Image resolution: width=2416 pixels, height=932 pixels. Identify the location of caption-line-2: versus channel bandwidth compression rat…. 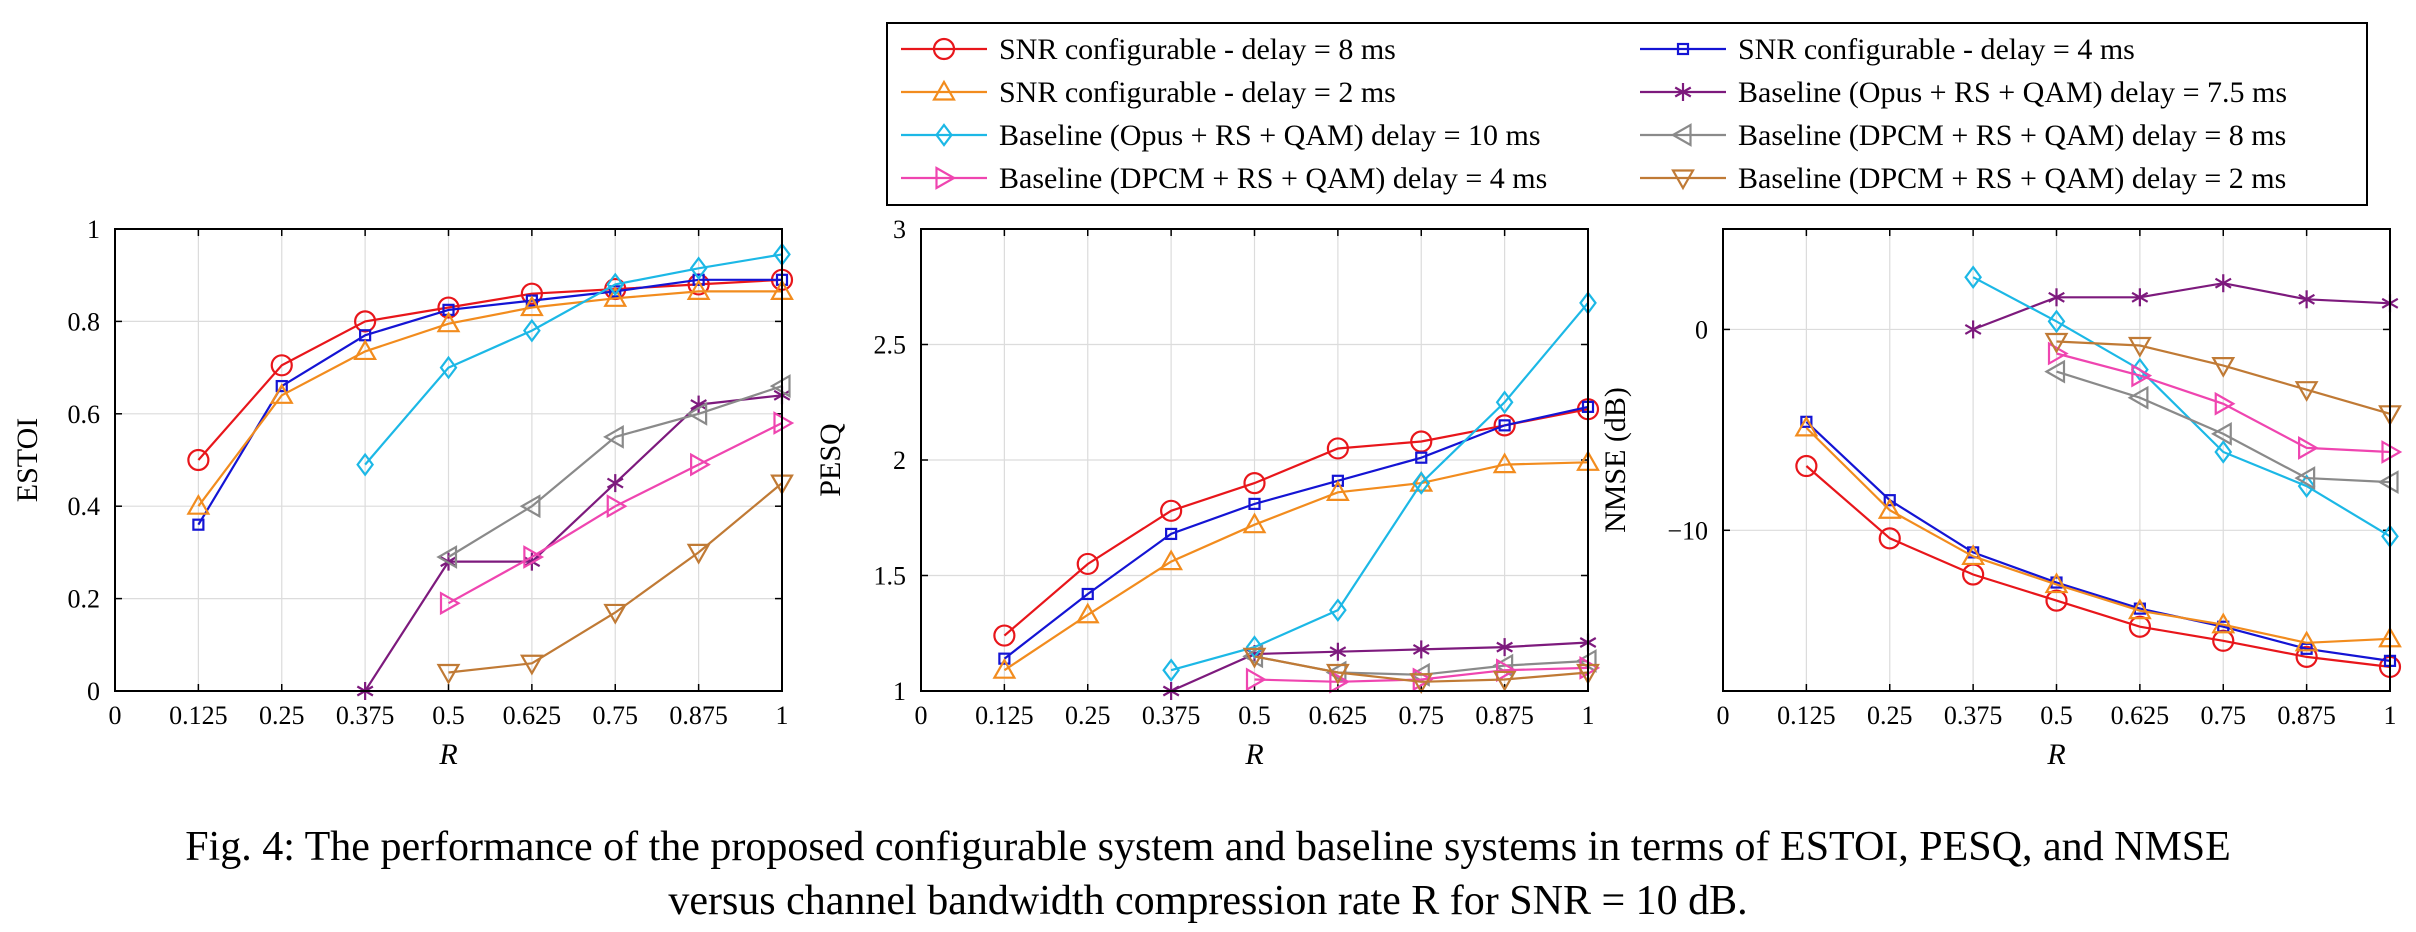
(1208, 901).